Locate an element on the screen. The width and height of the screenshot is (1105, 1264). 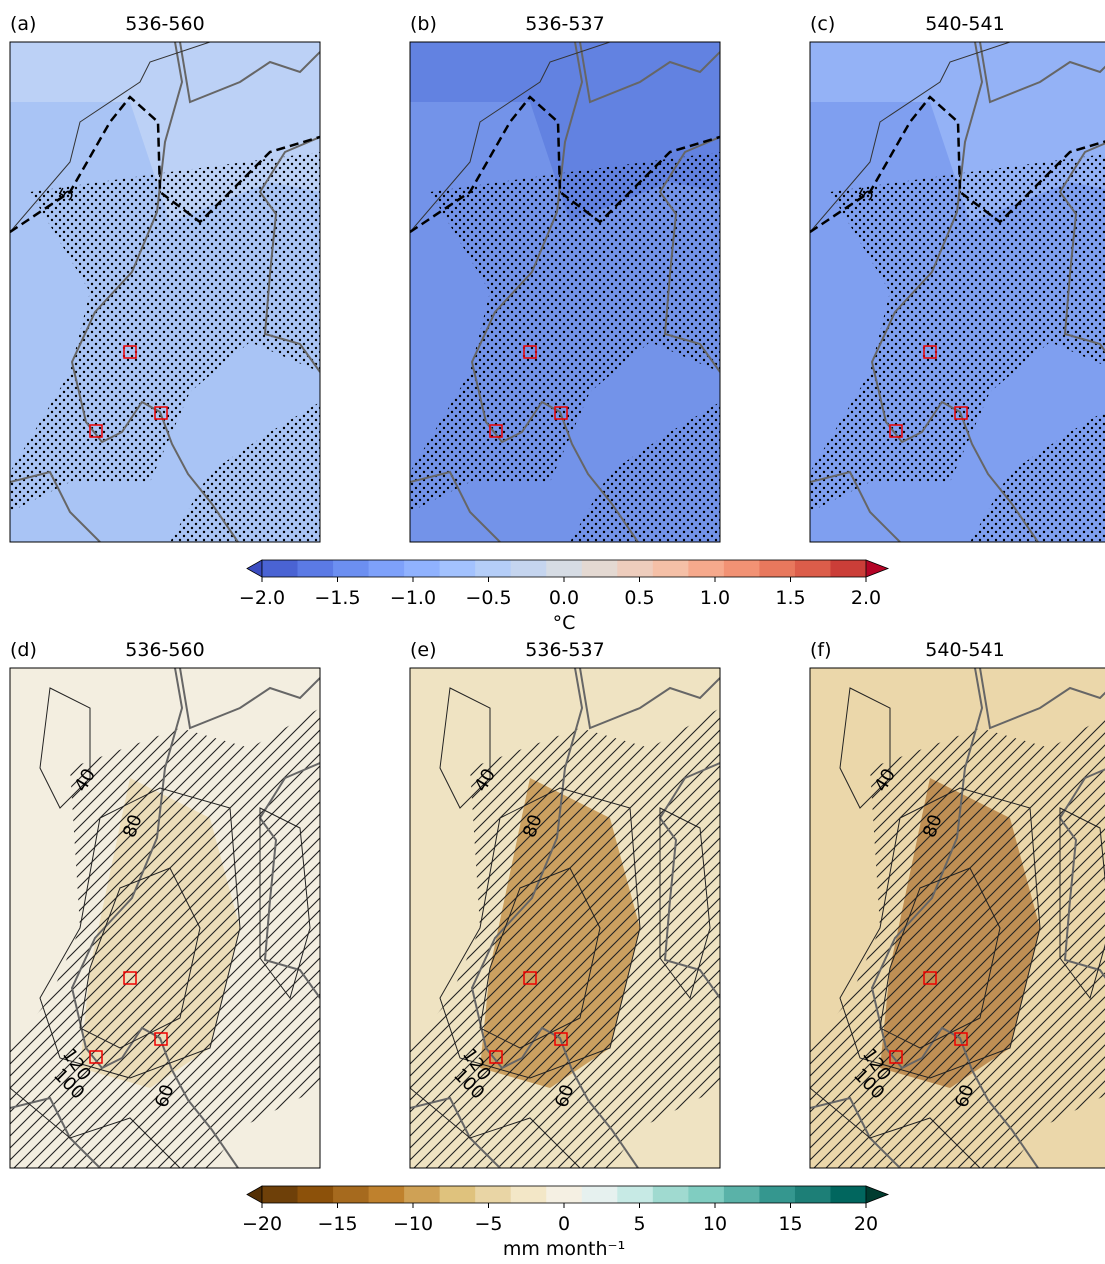
map is located at coordinates (565, 292).